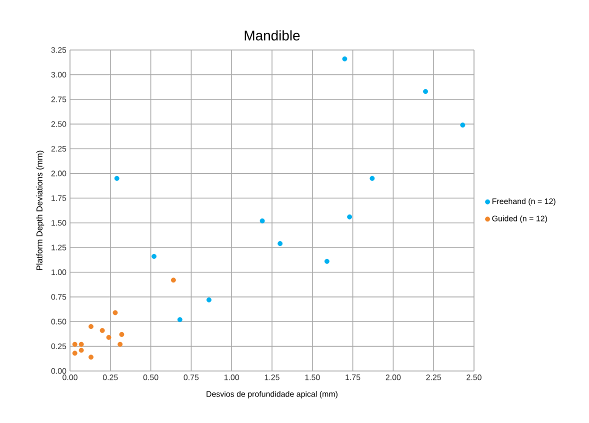 The width and height of the screenshot is (589, 423). Describe the element at coordinates (272, 35) in the screenshot. I see `chart-title: Mandible` at that location.